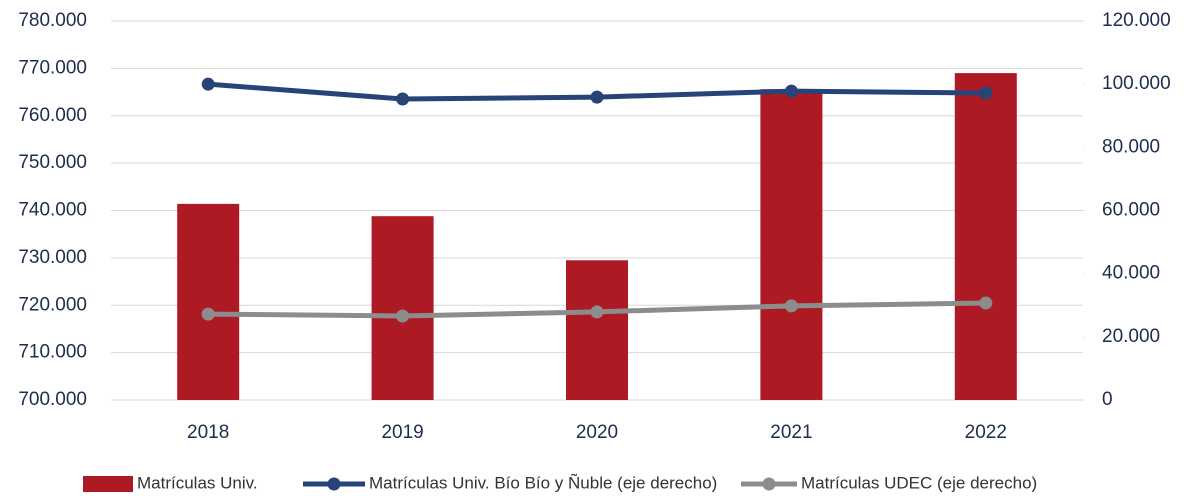 The width and height of the screenshot is (1191, 496). I want to click on y2-tick-label: 20.000, so click(1131, 336).